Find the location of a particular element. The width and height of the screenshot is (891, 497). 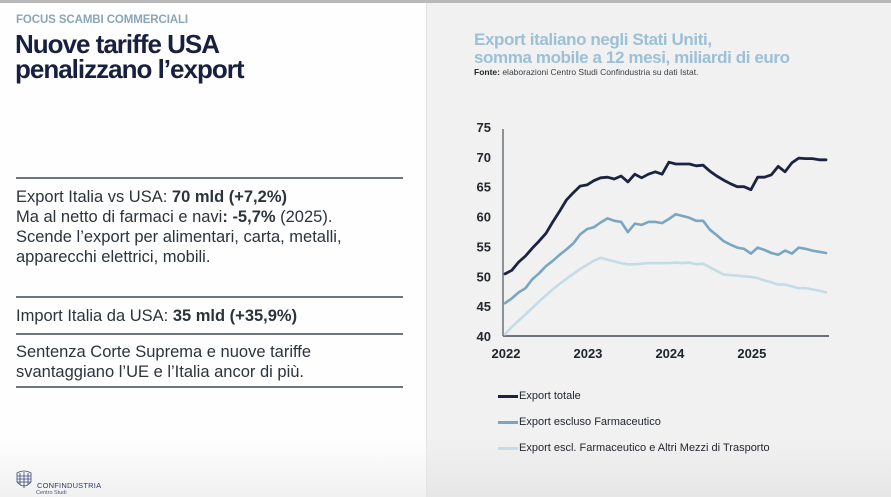

import-value: 35 mld (+35,9%) is located at coordinates (235, 316).